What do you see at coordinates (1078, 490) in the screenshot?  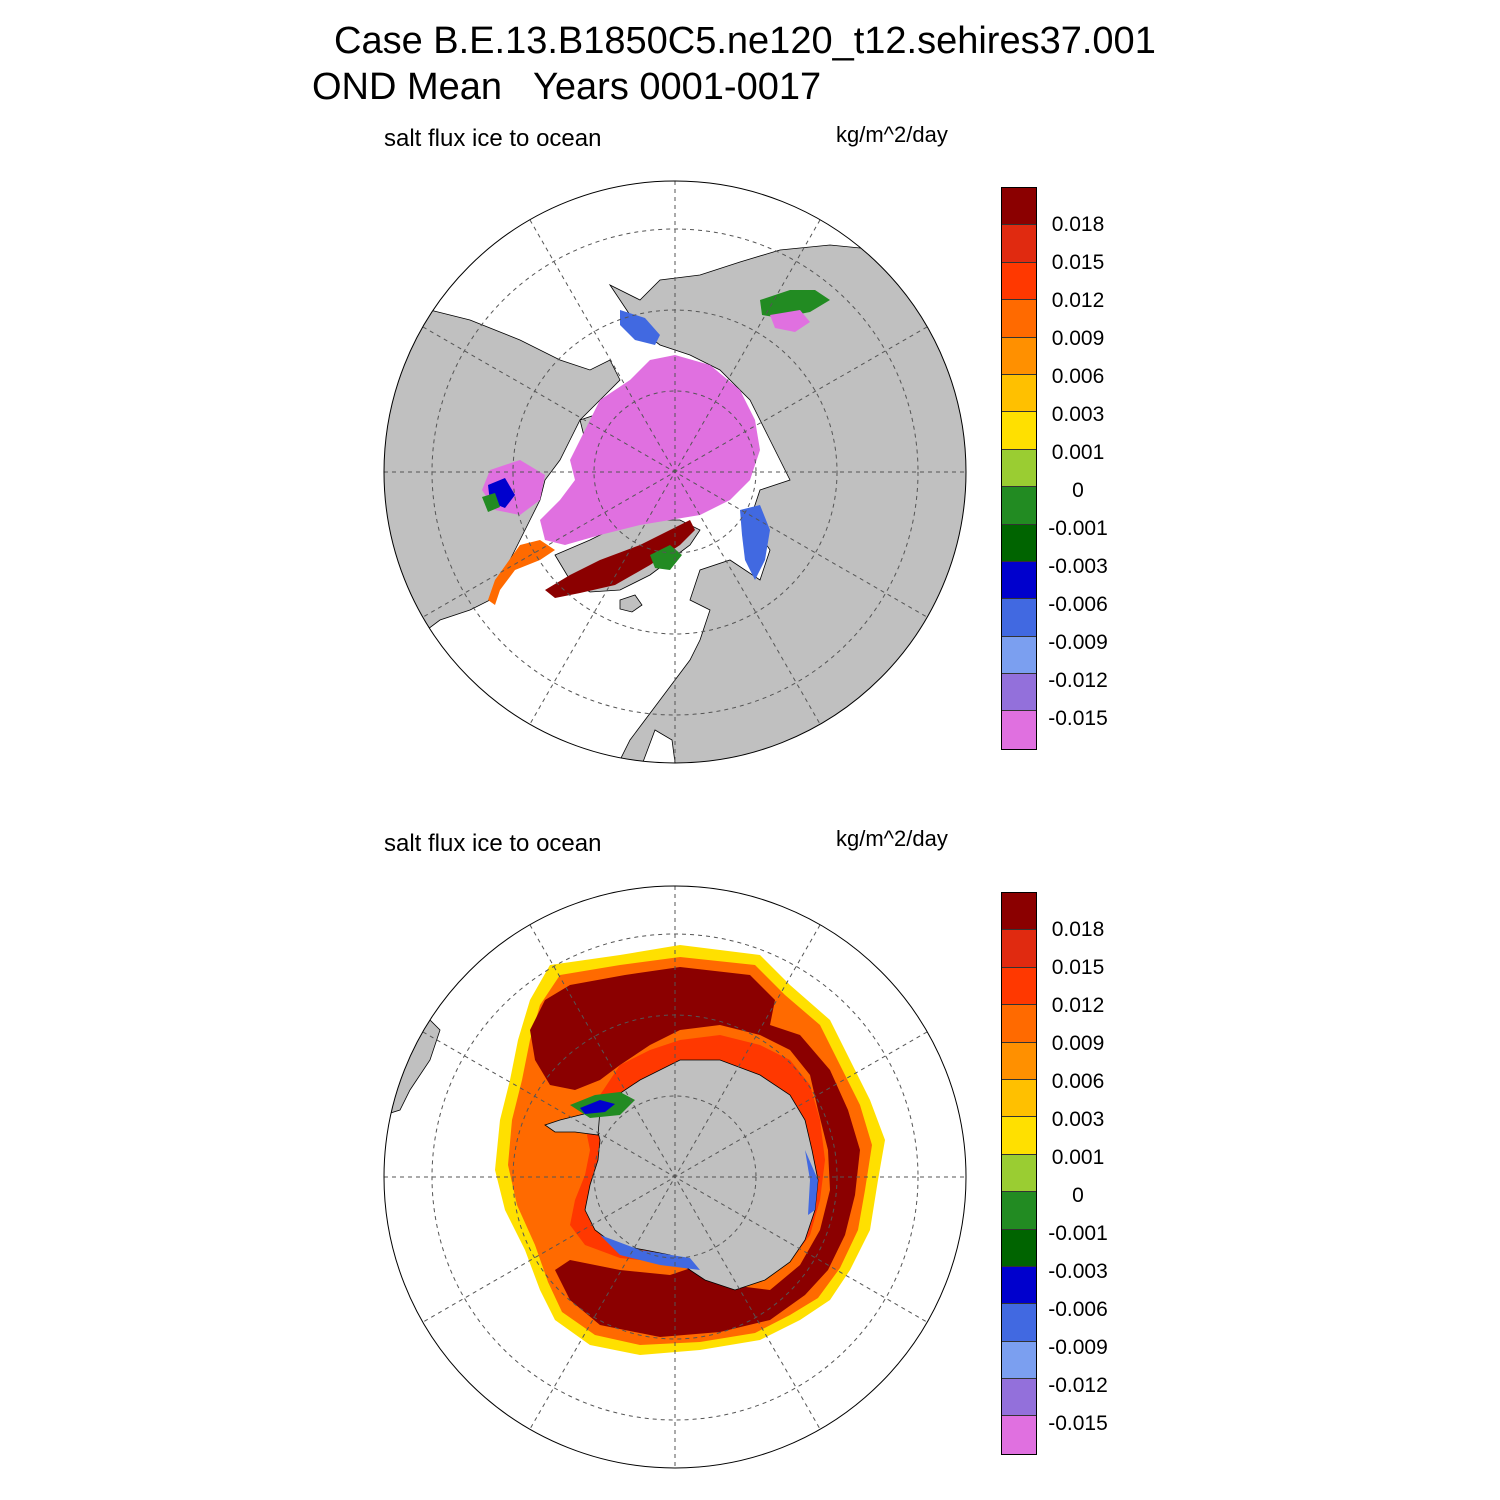 I see `north-cb-label: 0` at bounding box center [1078, 490].